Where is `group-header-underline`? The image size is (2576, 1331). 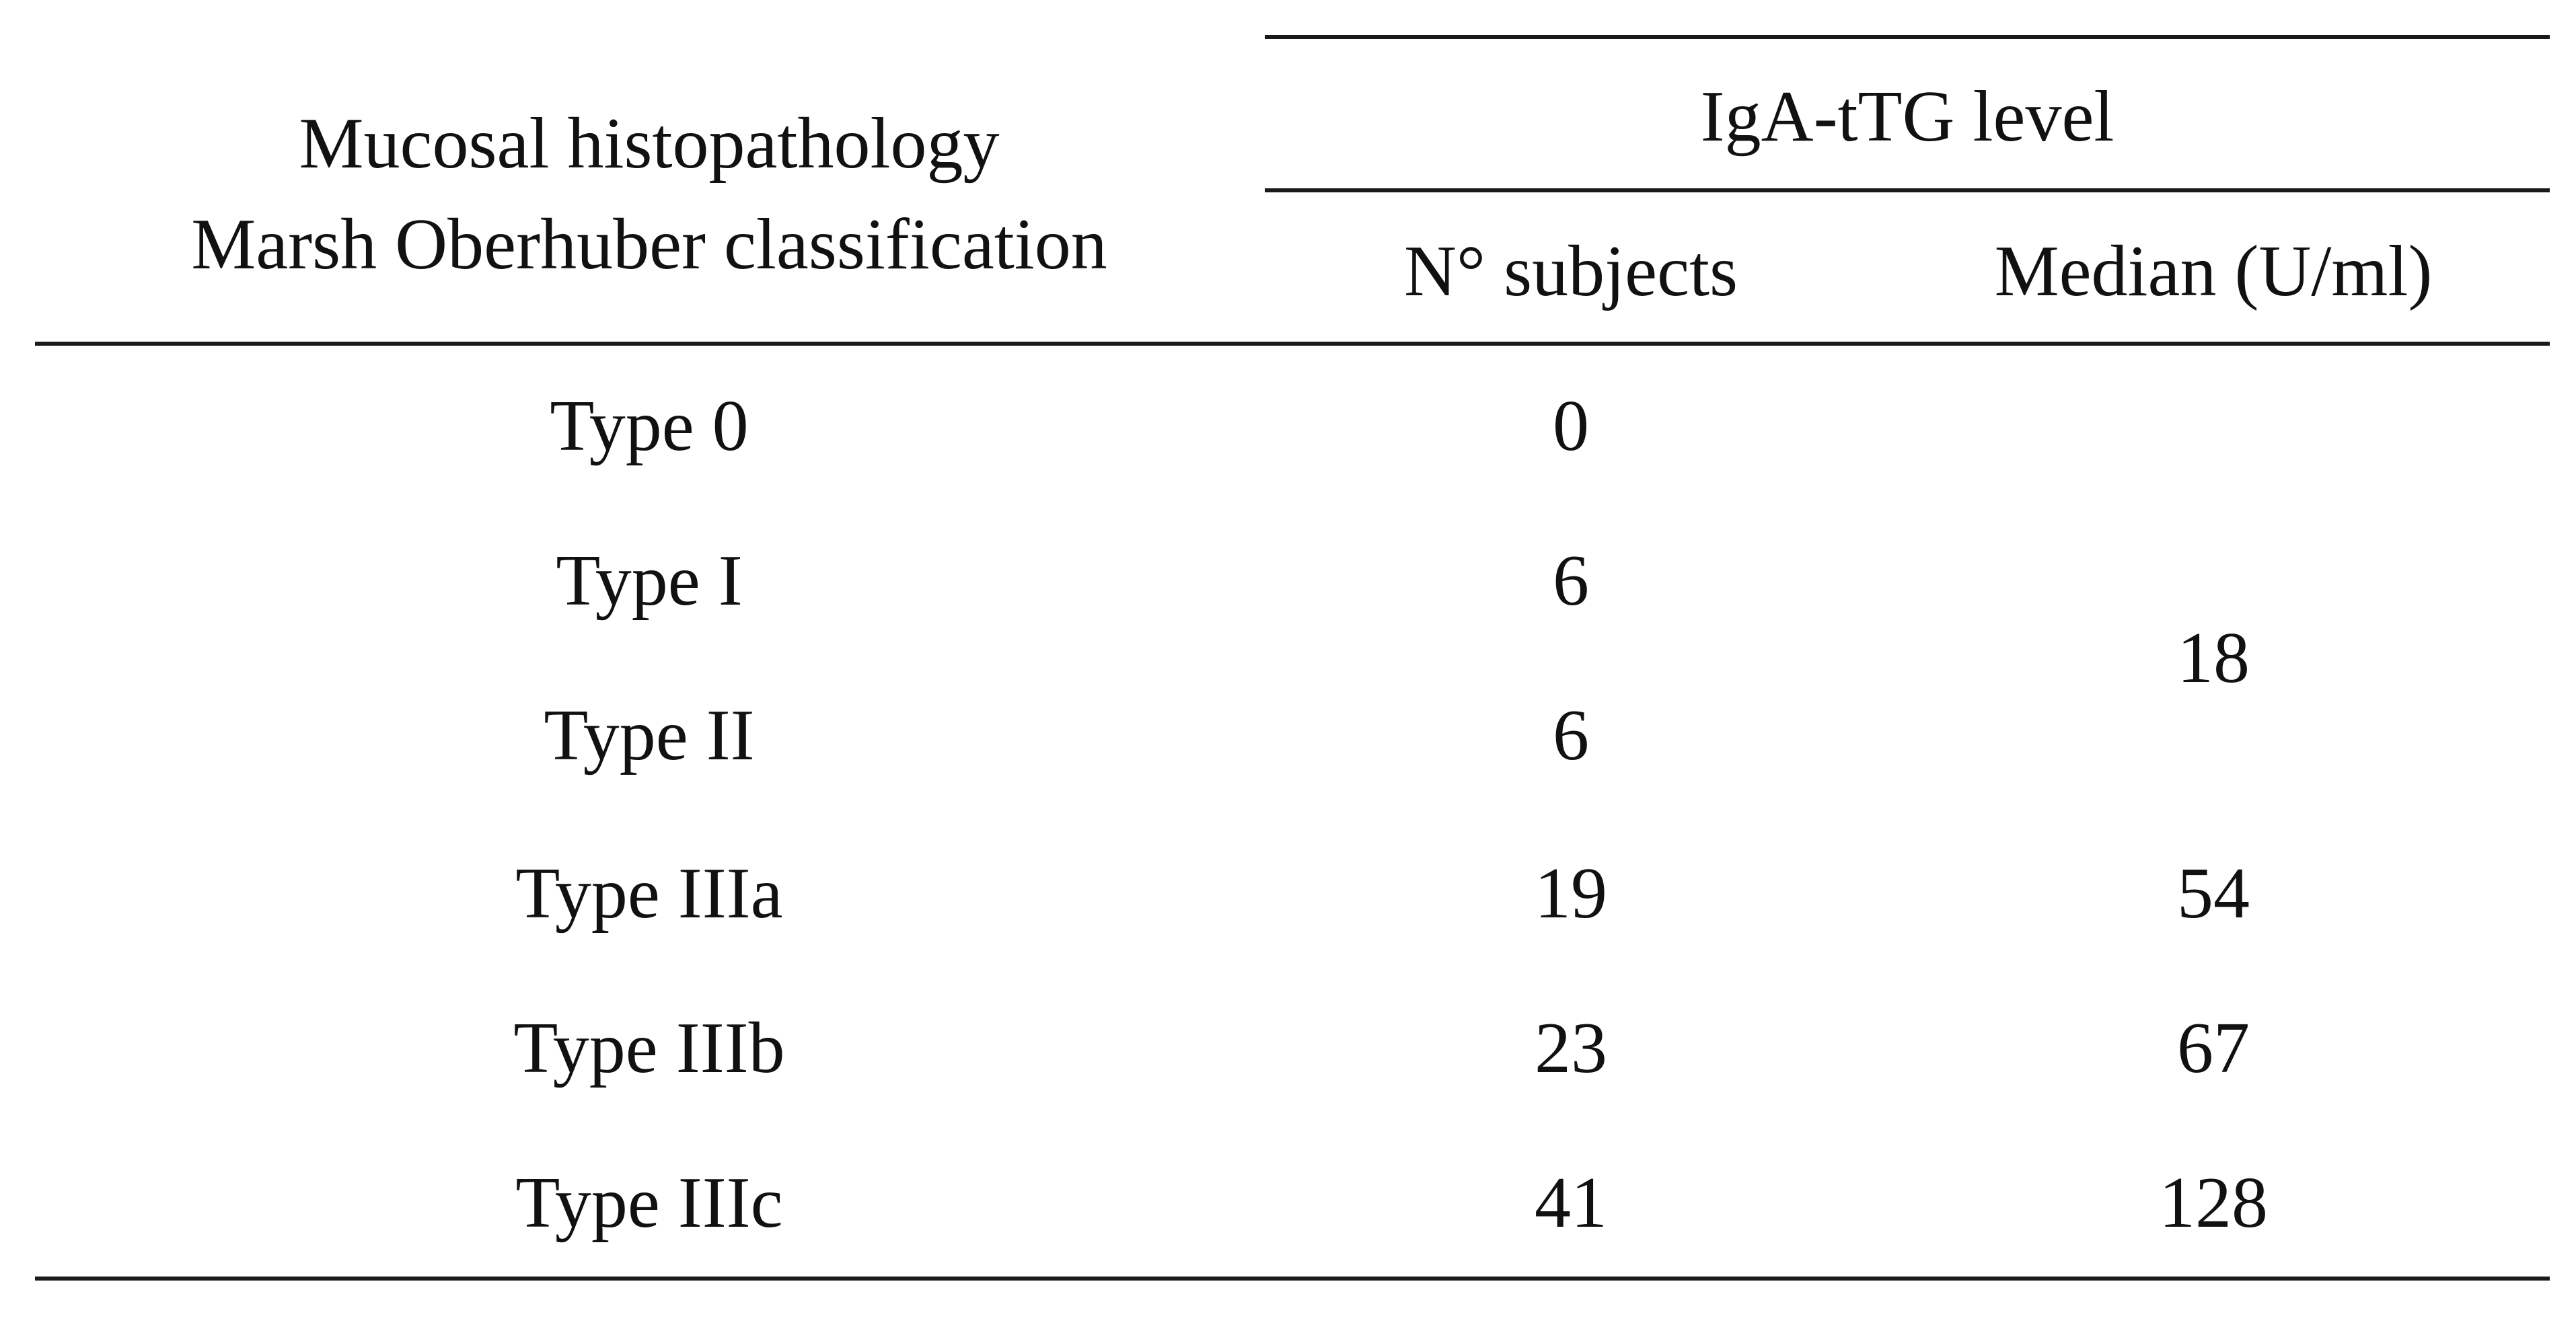 group-header-underline is located at coordinates (1907, 190).